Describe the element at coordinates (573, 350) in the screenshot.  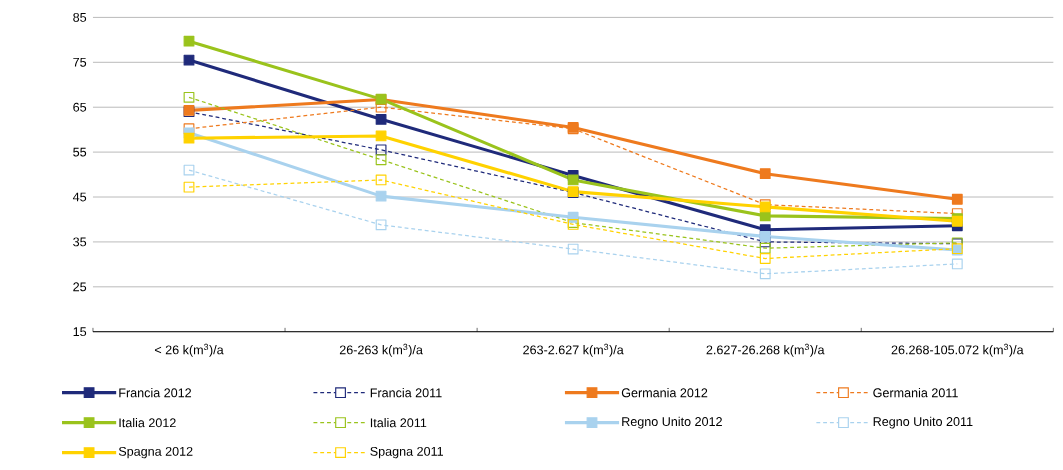
I see `x-tick-label: 263-2.627 k(m$^{3}$)/a` at that location.